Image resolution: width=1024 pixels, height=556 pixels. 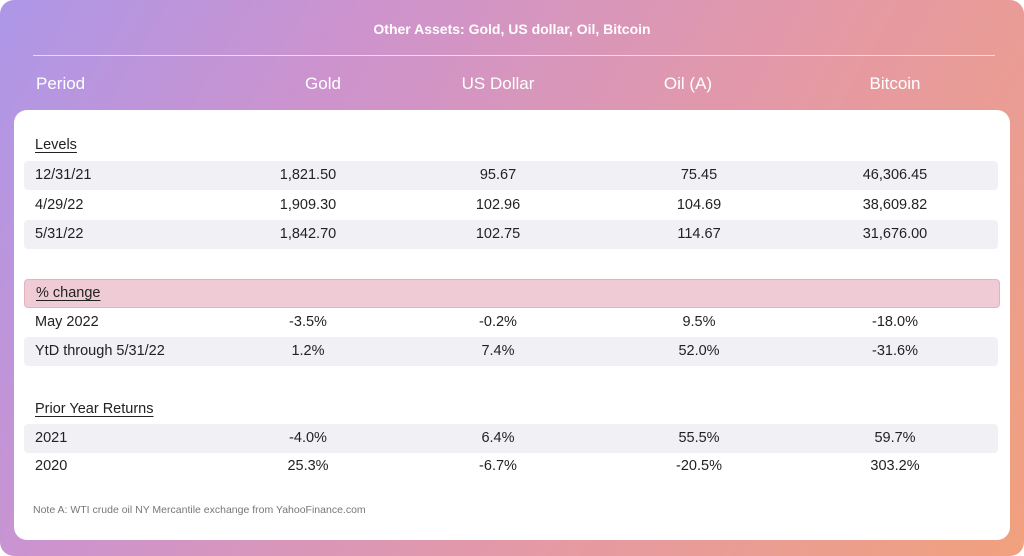 I want to click on cell-us-dollar: -6.7%, so click(x=498, y=466).